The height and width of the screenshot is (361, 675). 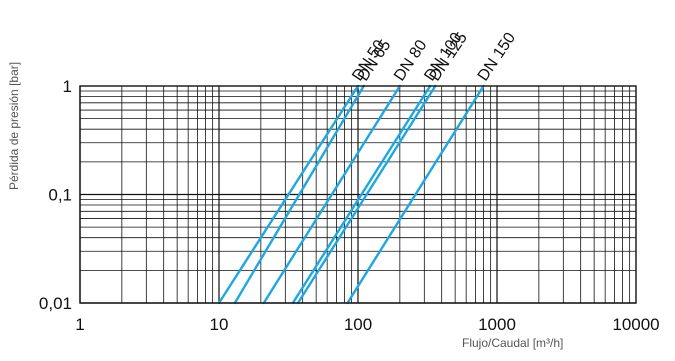 I want to click on x-tick-label: 100, so click(x=358, y=324).